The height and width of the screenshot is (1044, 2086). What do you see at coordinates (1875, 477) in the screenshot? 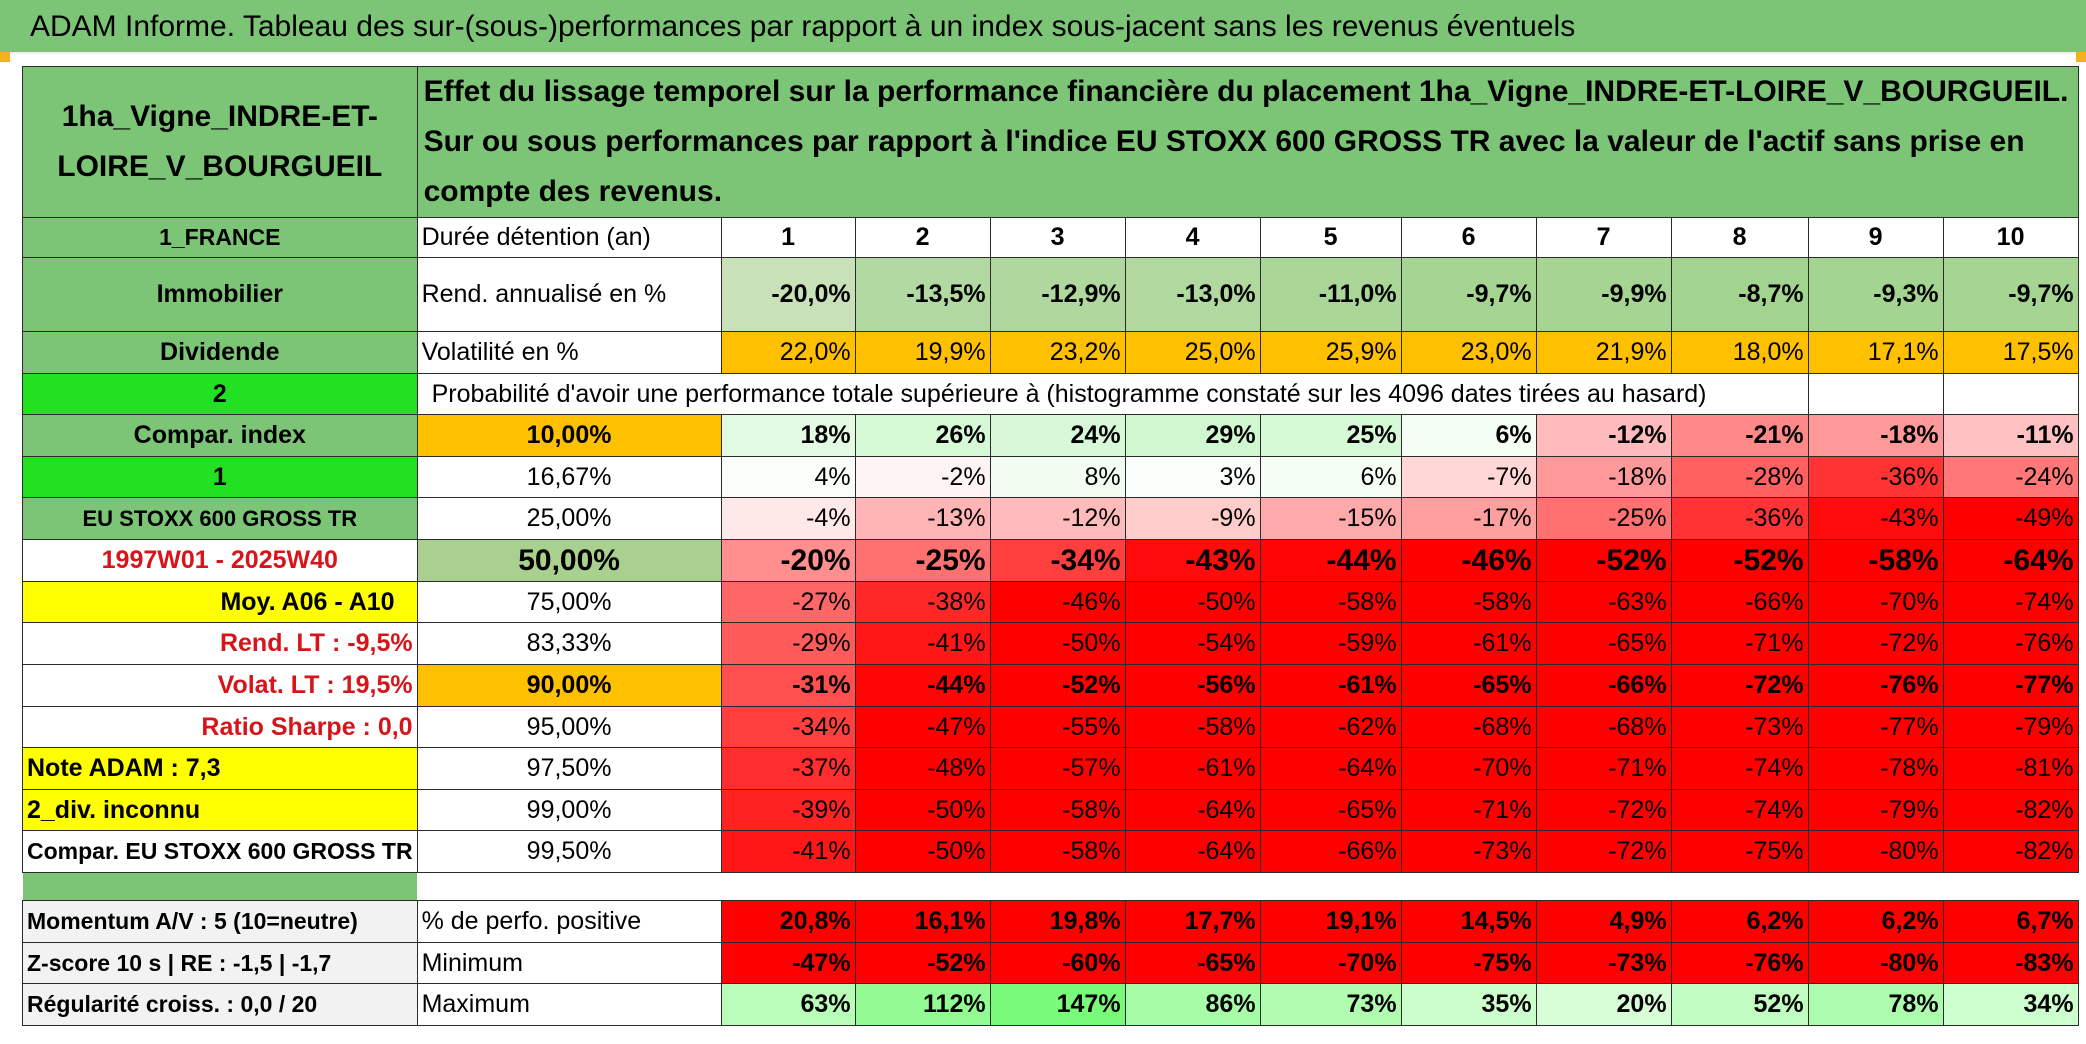
I see `quantile-value: -36%` at bounding box center [1875, 477].